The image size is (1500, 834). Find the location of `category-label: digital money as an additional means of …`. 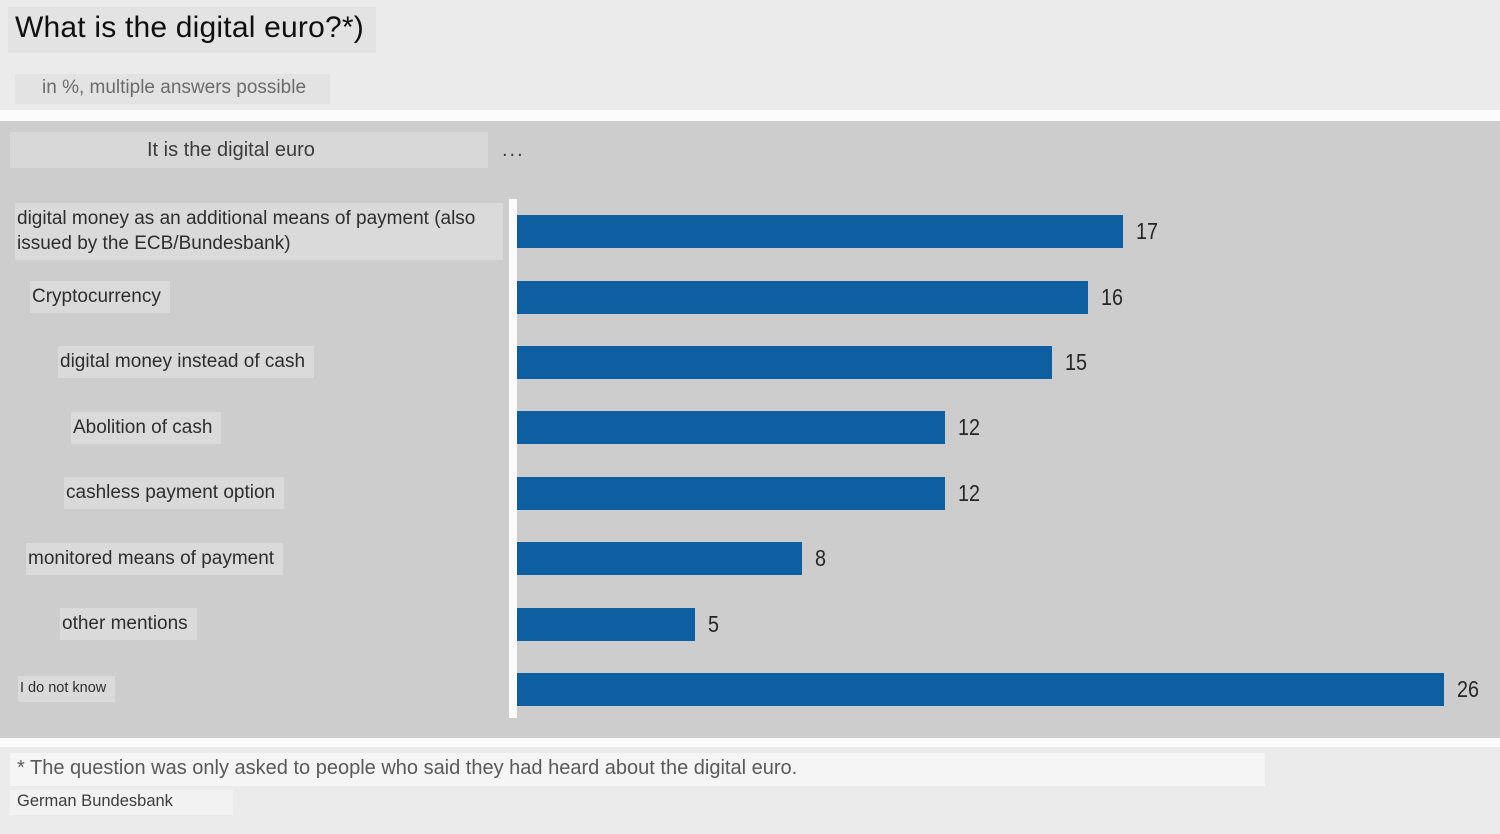

category-label: digital money as an additional means of … is located at coordinates (259, 232).